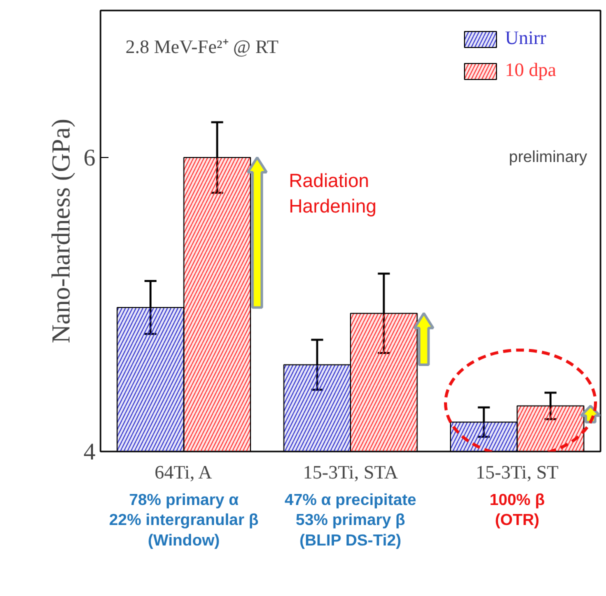  What do you see at coordinates (525, 39) in the screenshot?
I see `legend-label: Unirr` at bounding box center [525, 39].